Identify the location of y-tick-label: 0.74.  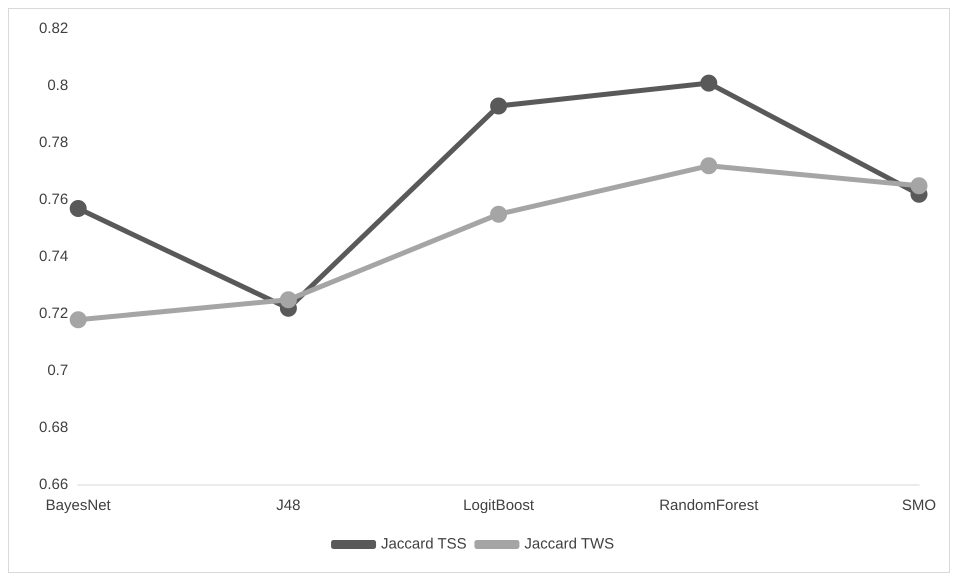
(53, 257).